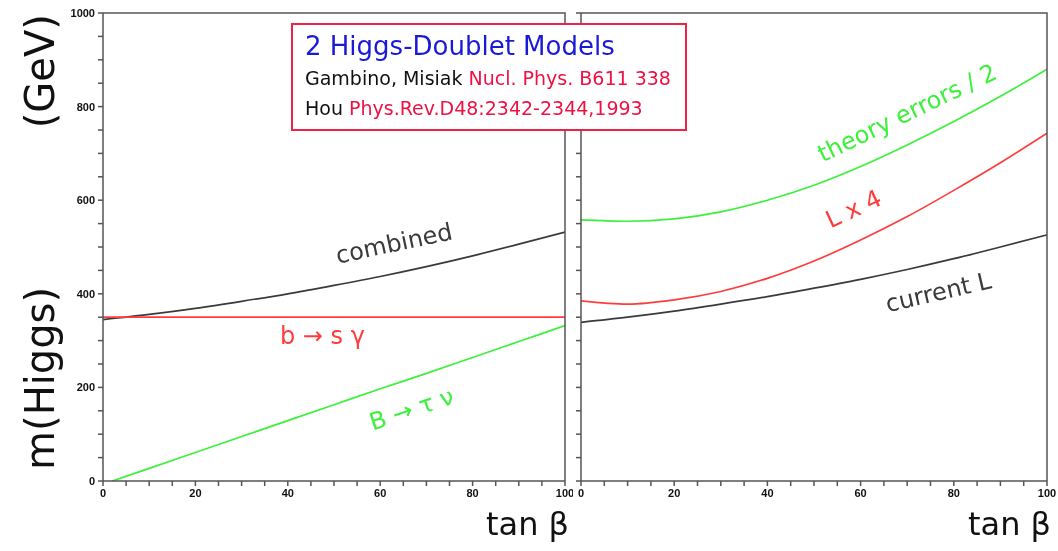 The width and height of the screenshot is (1058, 551). Describe the element at coordinates (85, 293) in the screenshot. I see `y-tick-label: 400` at that location.